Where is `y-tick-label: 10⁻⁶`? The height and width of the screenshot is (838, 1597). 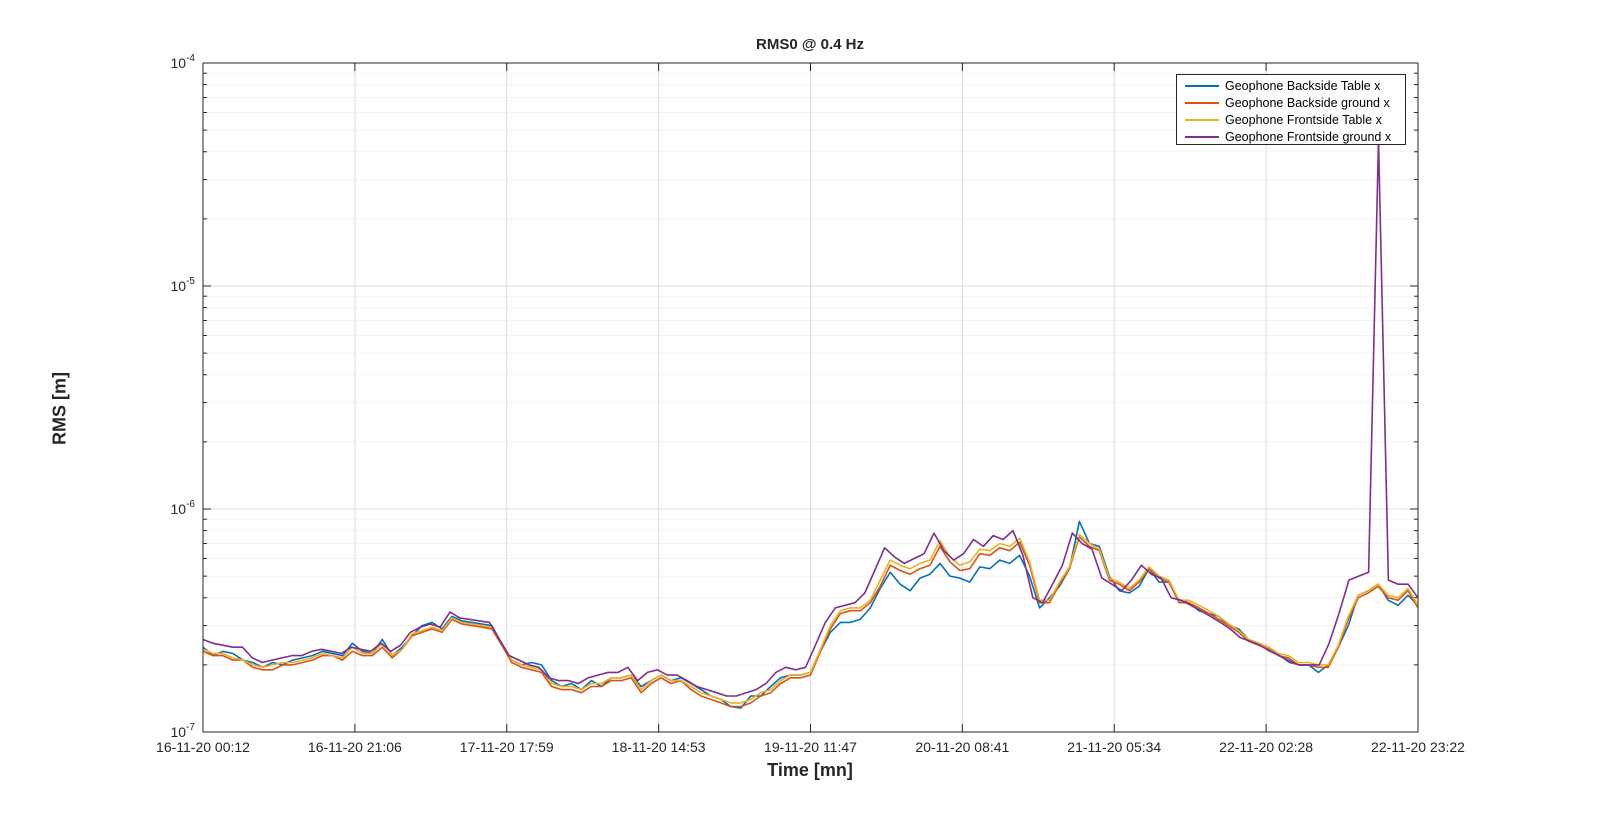
y-tick-label: 10⁻⁶ is located at coordinates (183, 508).